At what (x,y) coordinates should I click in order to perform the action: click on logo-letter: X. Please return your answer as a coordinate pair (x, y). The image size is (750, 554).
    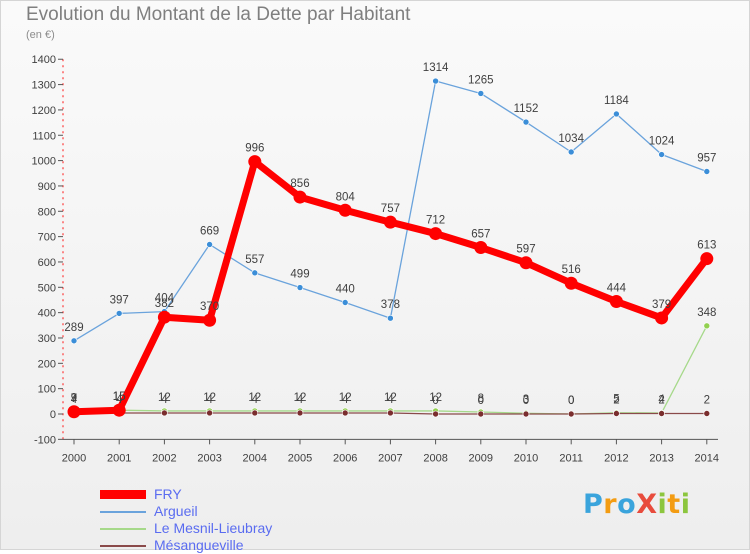
    Looking at the image, I should click on (647, 504).